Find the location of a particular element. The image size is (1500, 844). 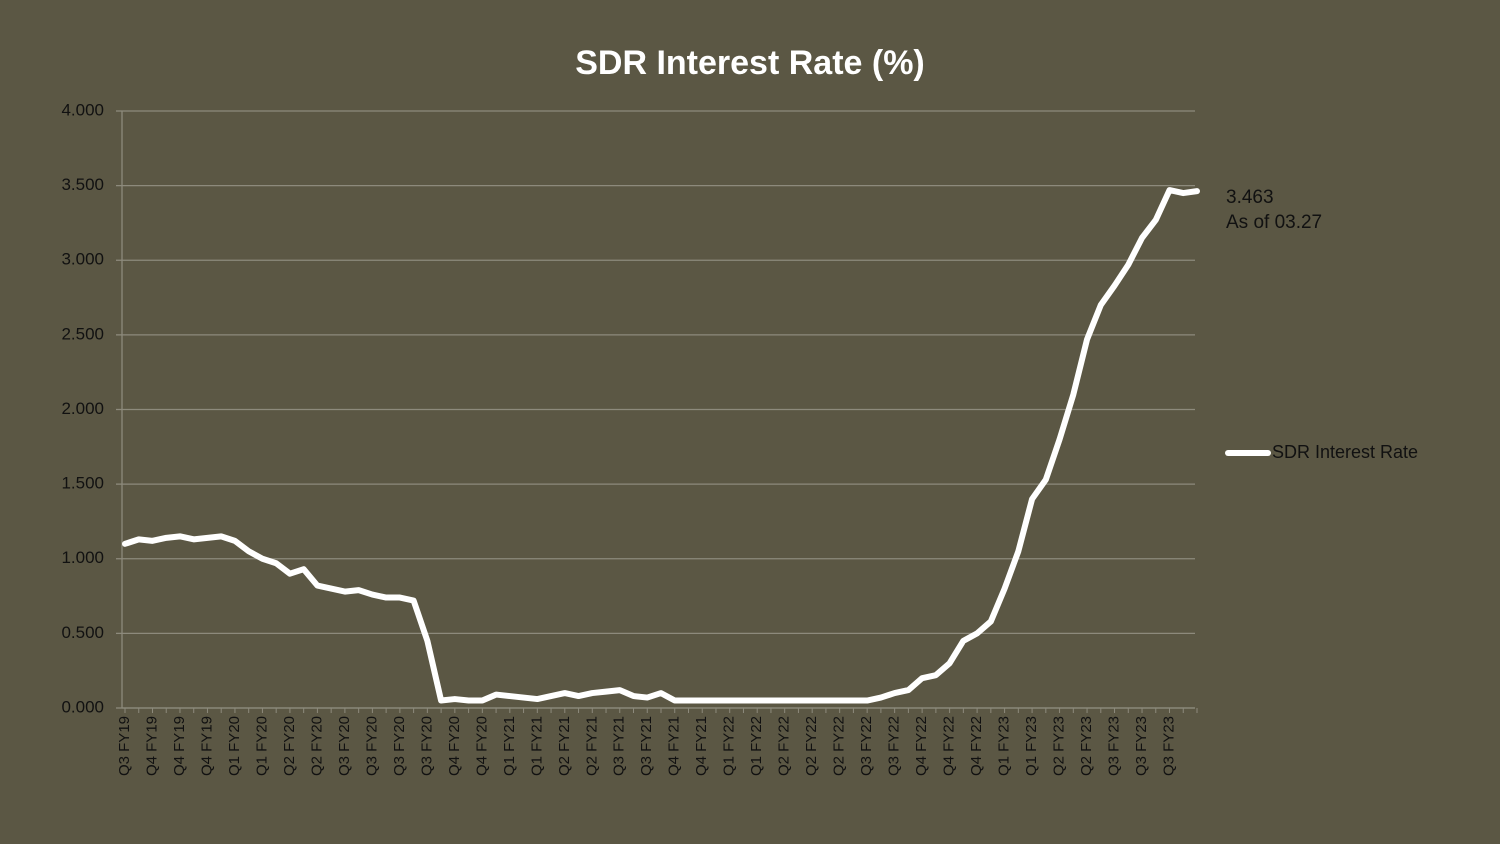

x-tick-label: Q3 FY19 is located at coordinates (124, 746).